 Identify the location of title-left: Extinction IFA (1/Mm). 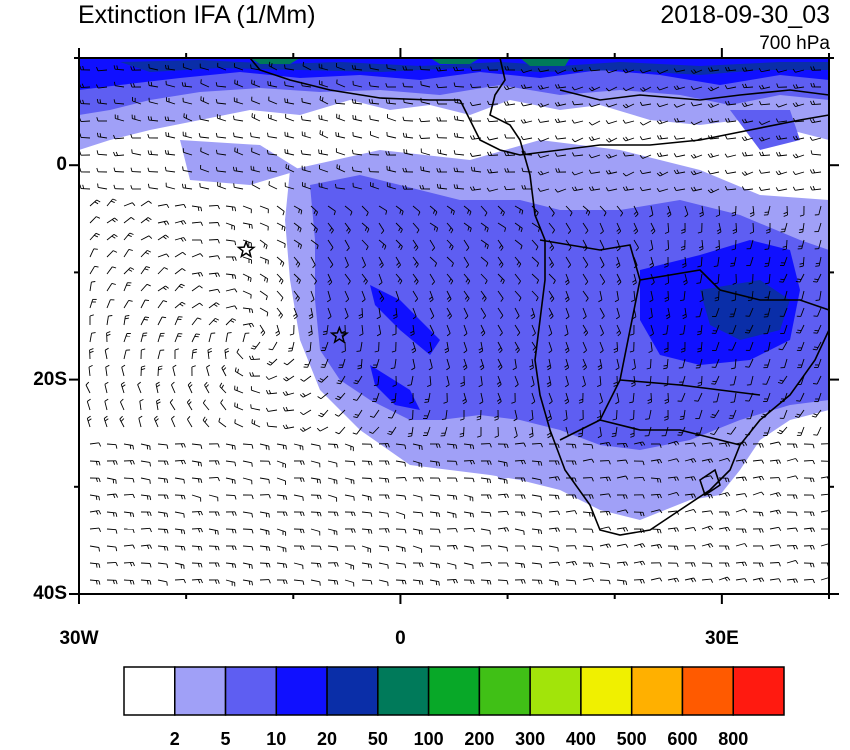
(197, 15).